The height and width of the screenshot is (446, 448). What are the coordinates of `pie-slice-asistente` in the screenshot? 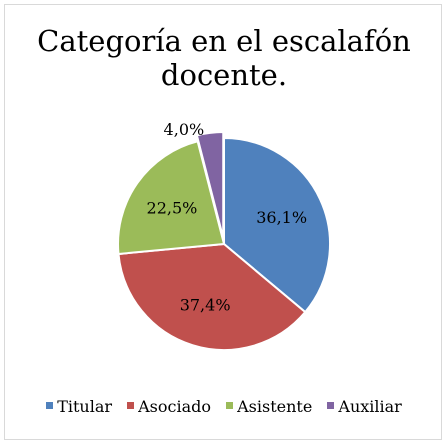 It's located at (171, 198).